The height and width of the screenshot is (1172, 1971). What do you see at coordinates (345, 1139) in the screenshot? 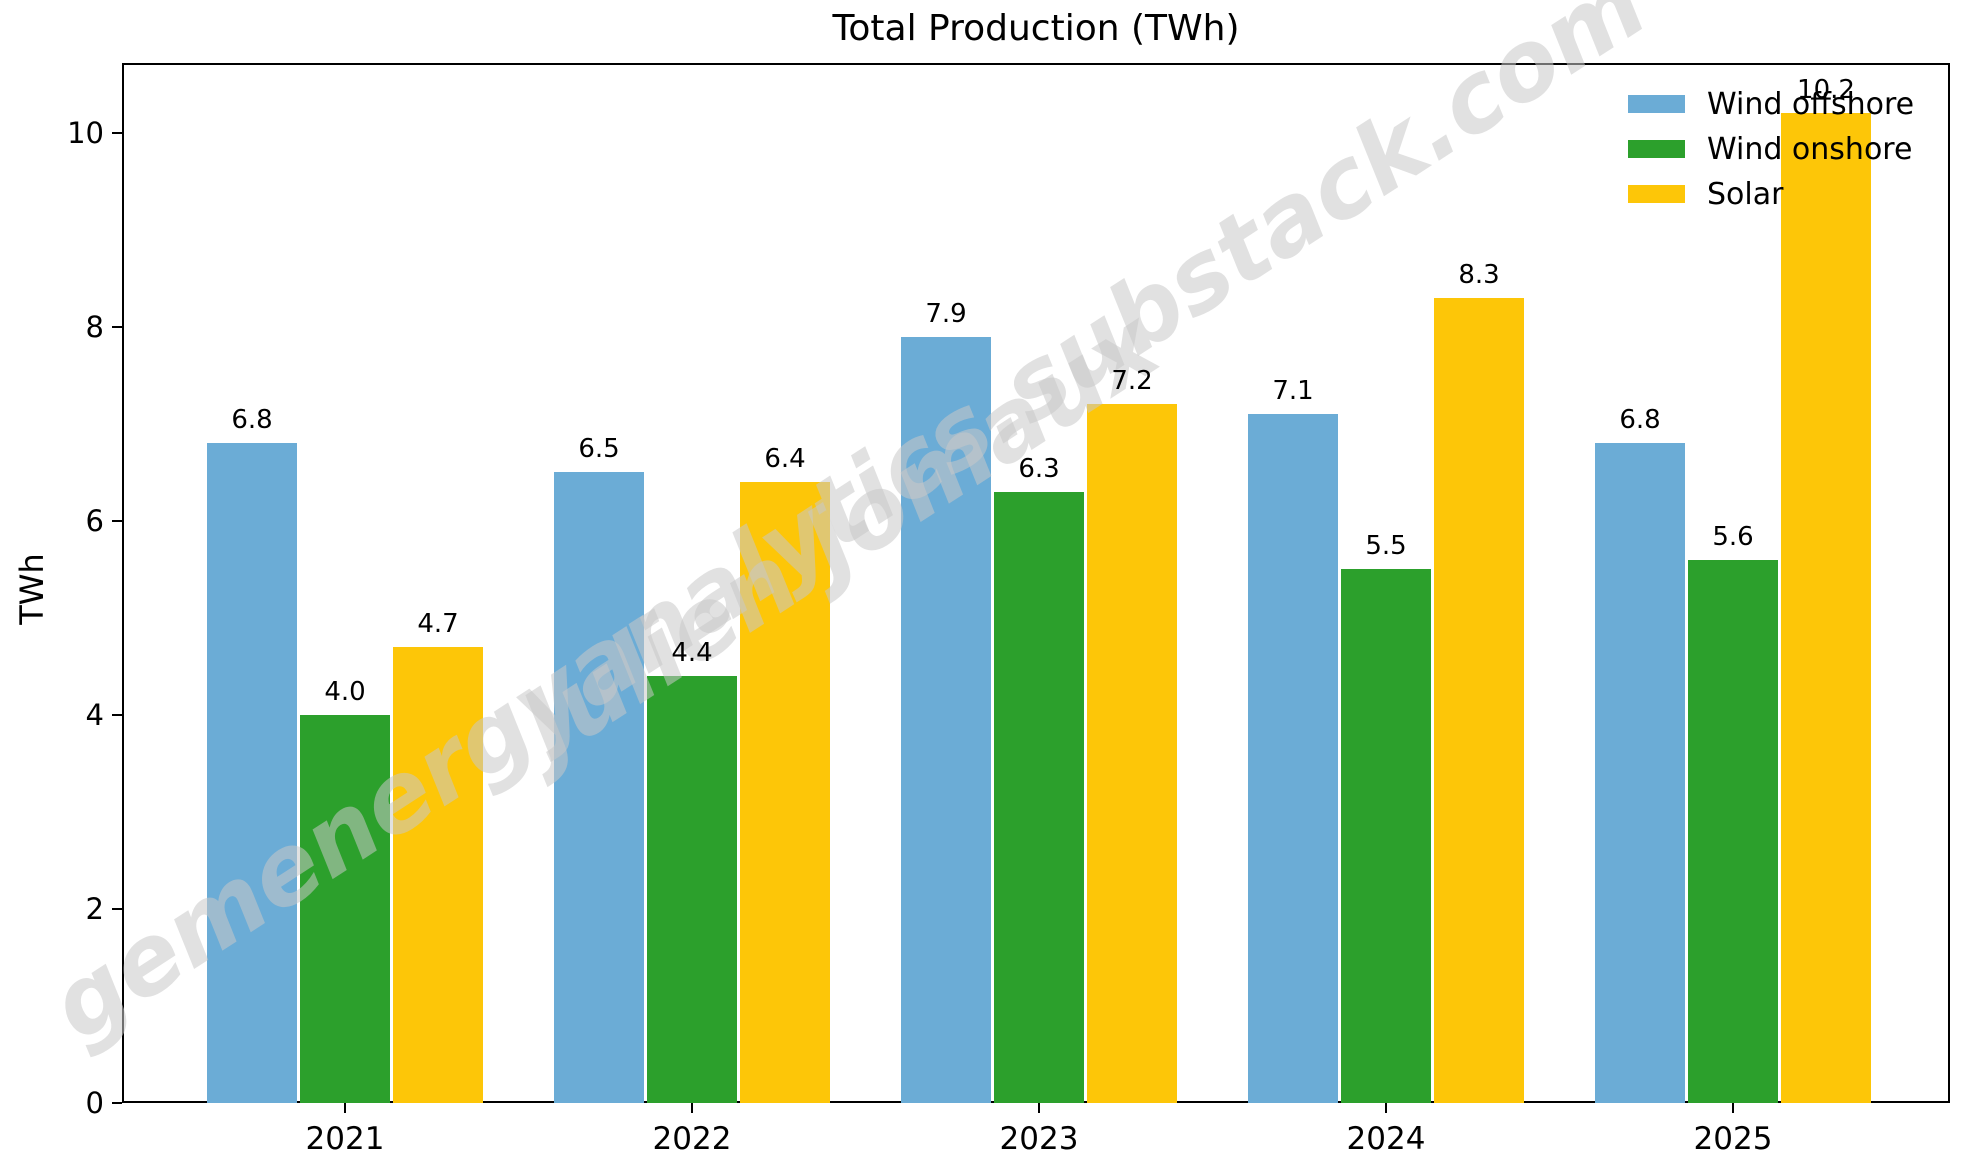
I see `x-tick-label: 2021` at bounding box center [345, 1139].